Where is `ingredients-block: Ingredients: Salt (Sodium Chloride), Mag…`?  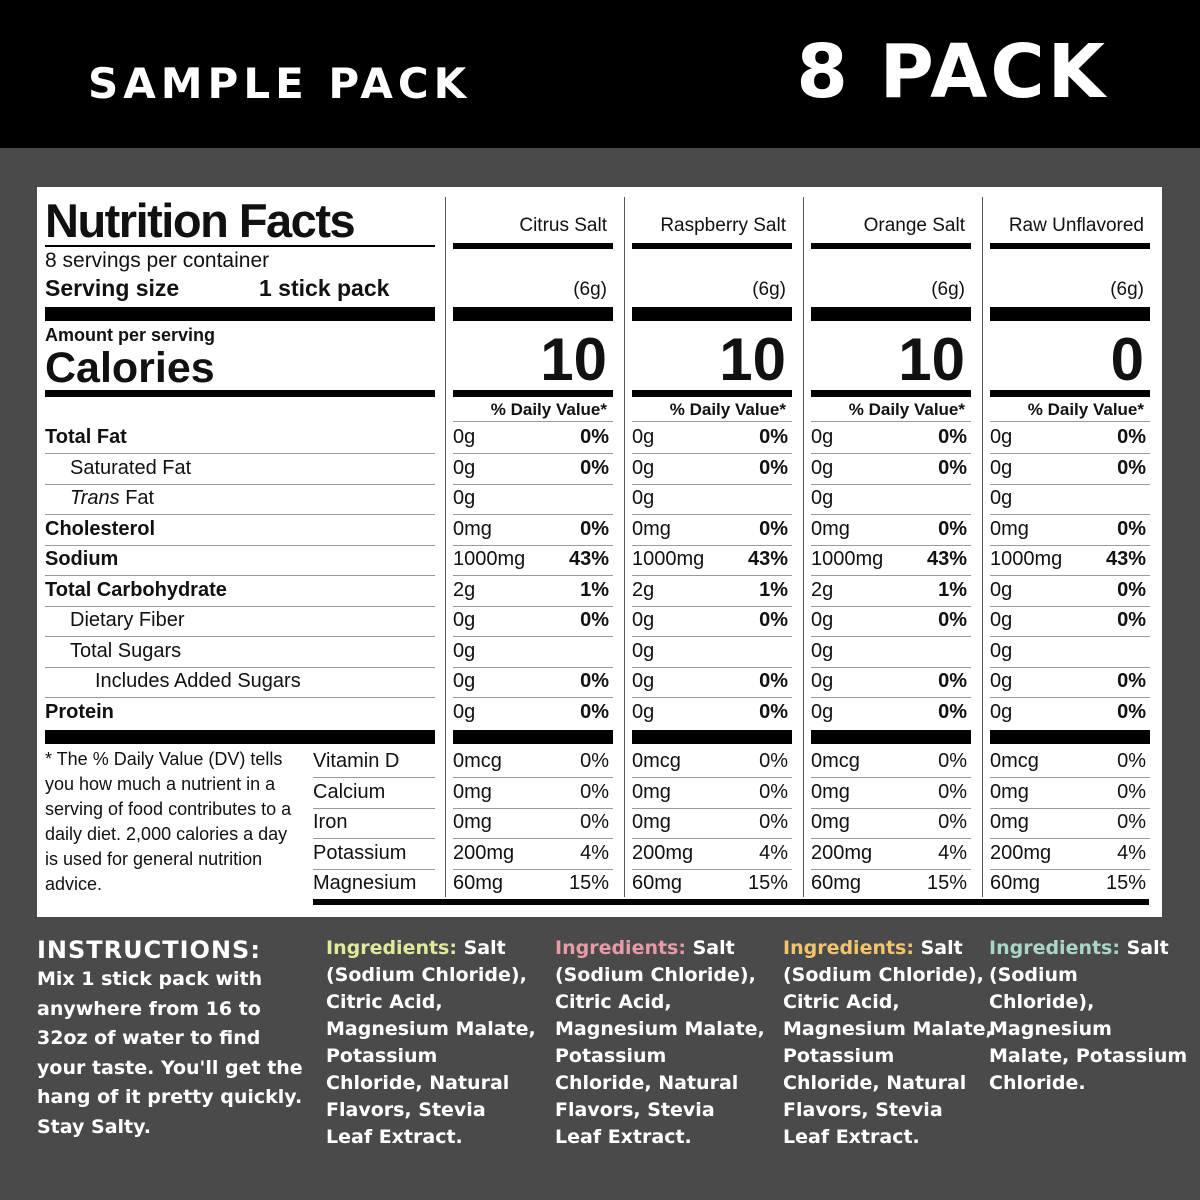
ingredients-block: Ingredients: Salt (Sodium Chloride), Mag… is located at coordinates (1089, 1016).